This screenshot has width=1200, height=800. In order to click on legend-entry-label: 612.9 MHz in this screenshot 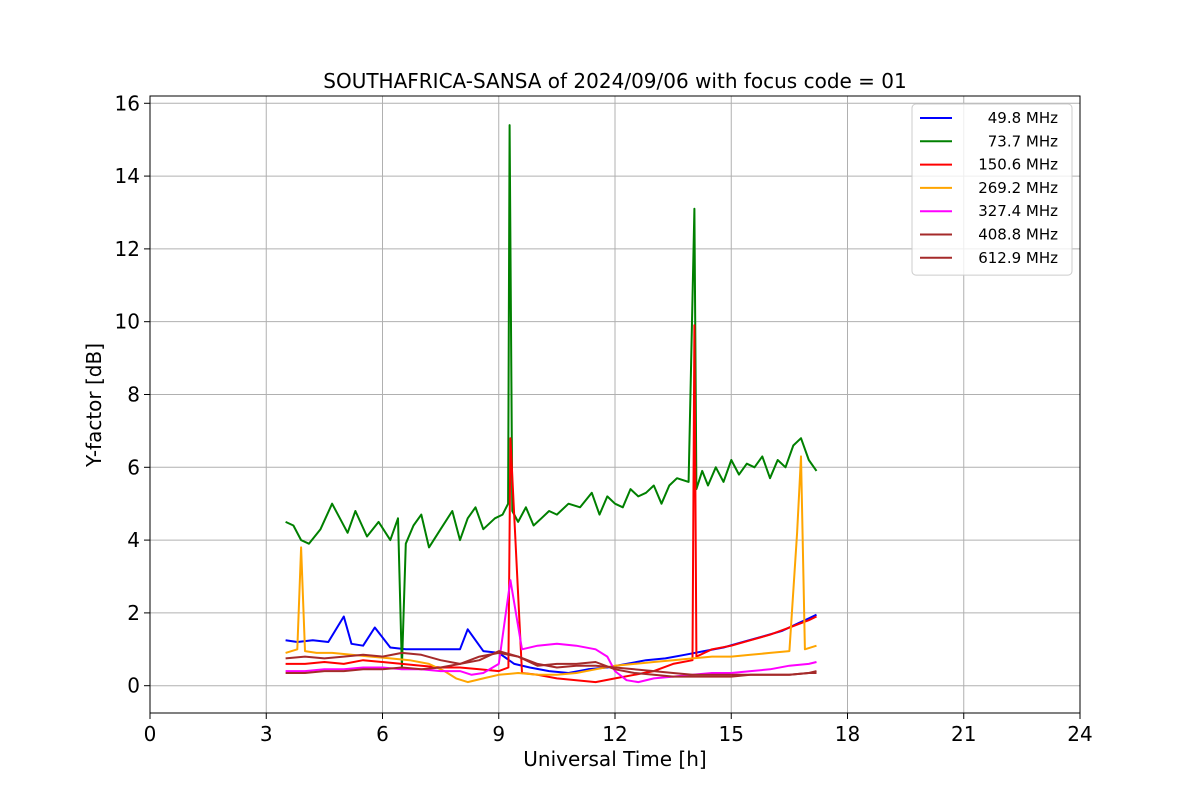, I will do `click(1018, 258)`.